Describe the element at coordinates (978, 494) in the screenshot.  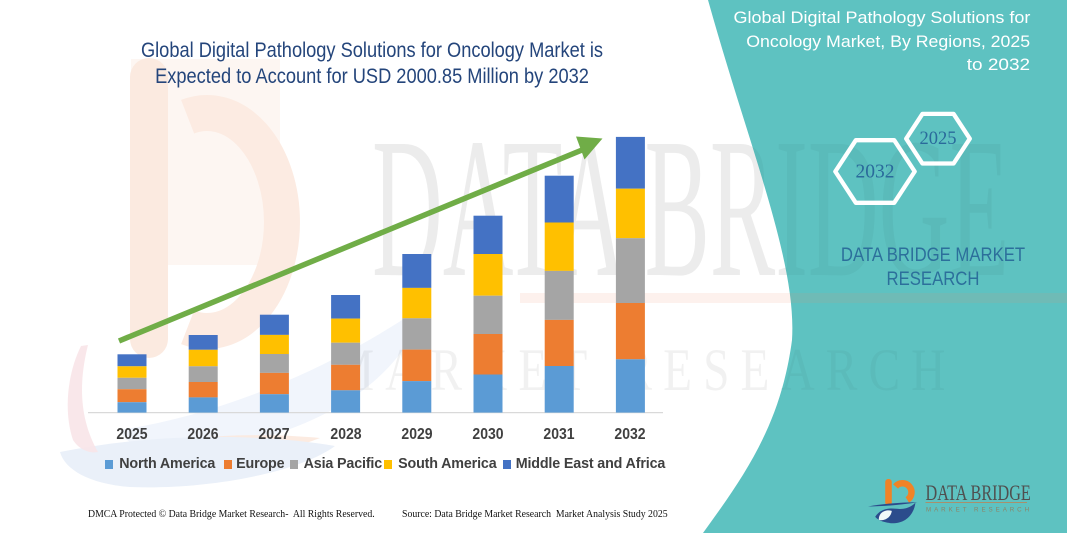
I see `svg-text: DATA BRIDGE` at that location.